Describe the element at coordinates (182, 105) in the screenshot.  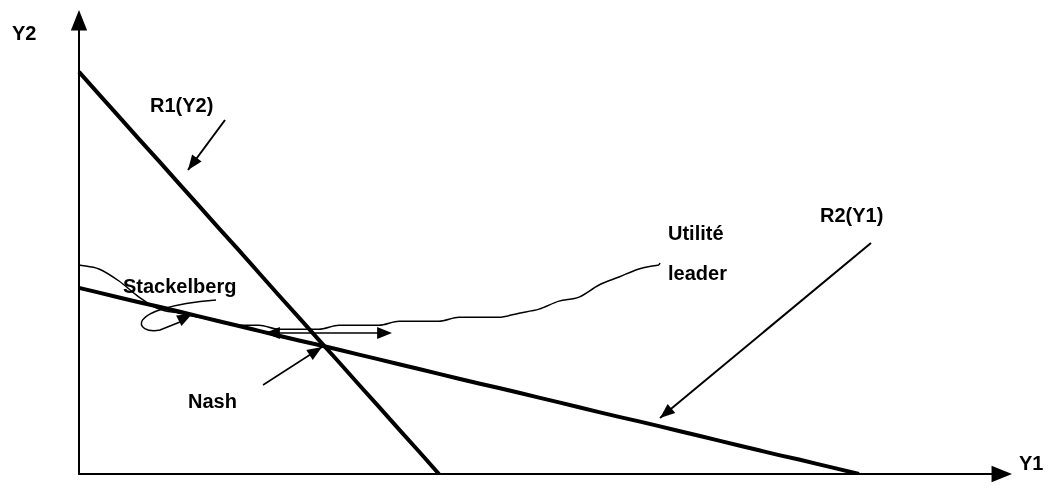
I see `series-label: R1(Y2)` at that location.